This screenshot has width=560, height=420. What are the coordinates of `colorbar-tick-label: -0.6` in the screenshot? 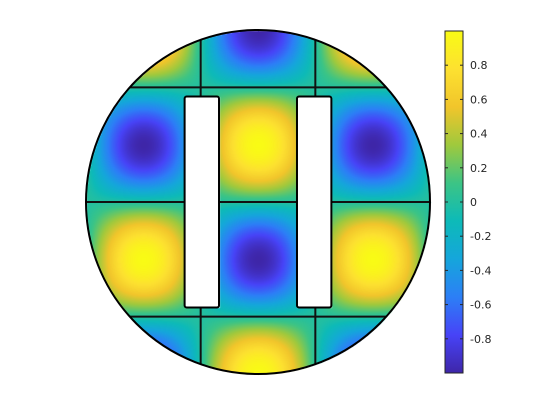 It's located at (480, 305).